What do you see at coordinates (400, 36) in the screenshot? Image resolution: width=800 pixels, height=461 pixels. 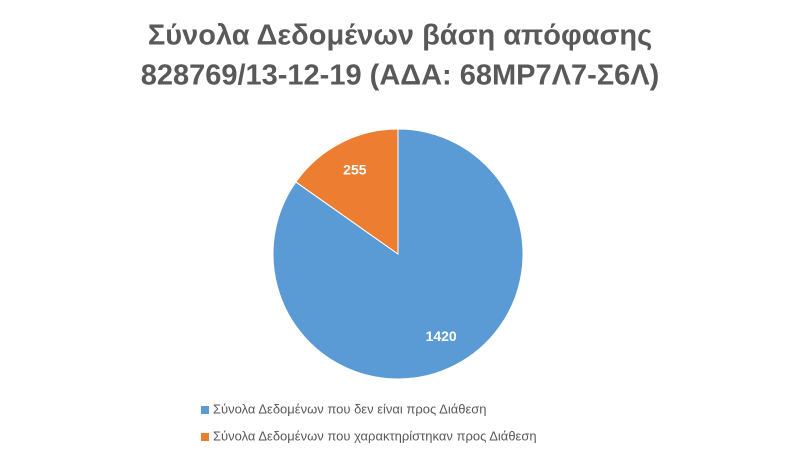 I see `chart-title: Σύνολα Δεδομένων βάση απόφασης` at bounding box center [400, 36].